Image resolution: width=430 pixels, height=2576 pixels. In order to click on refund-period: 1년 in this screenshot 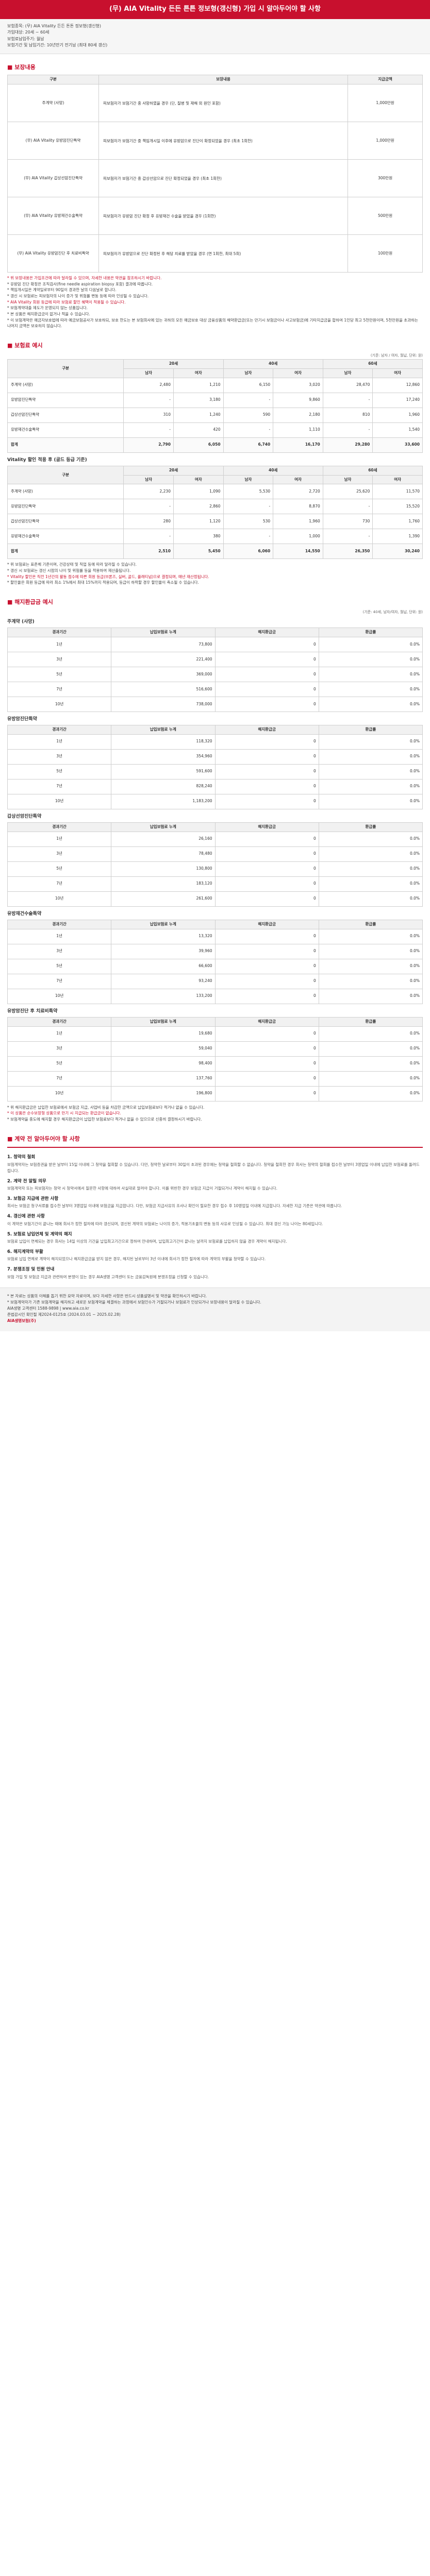, I will do `click(60, 644)`.